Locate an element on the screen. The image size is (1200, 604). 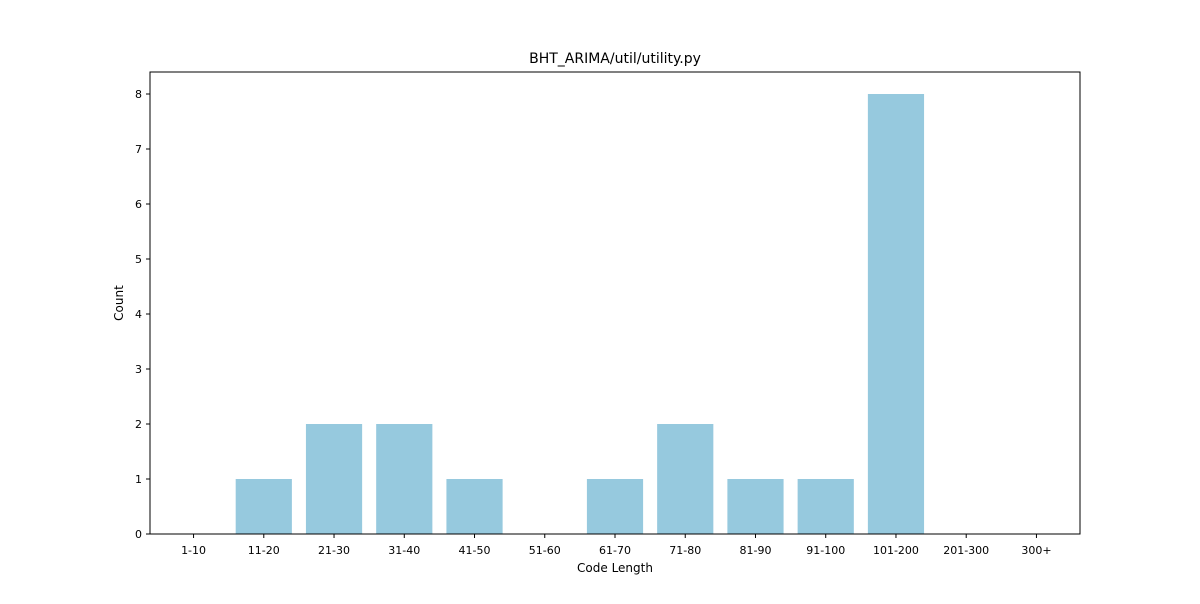
x-tick-label: 201-300 is located at coordinates (966, 550).